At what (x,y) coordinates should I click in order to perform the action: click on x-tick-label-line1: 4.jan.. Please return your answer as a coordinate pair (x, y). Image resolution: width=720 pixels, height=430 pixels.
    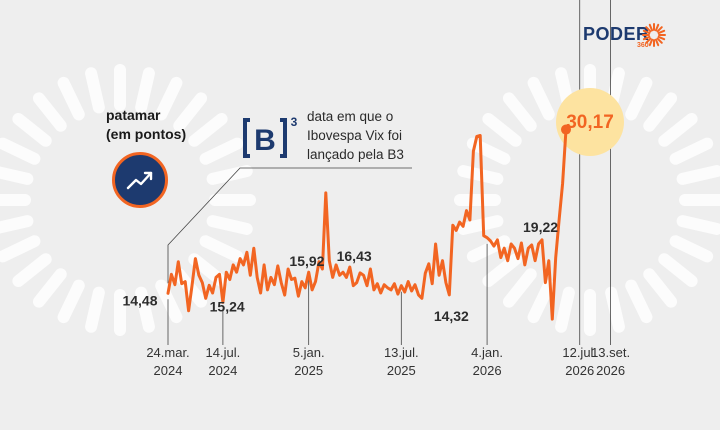
    Looking at the image, I should click on (487, 352).